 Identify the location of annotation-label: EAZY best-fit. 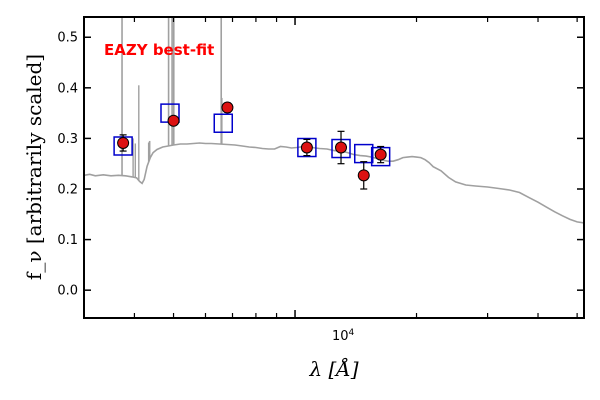
(159, 50).